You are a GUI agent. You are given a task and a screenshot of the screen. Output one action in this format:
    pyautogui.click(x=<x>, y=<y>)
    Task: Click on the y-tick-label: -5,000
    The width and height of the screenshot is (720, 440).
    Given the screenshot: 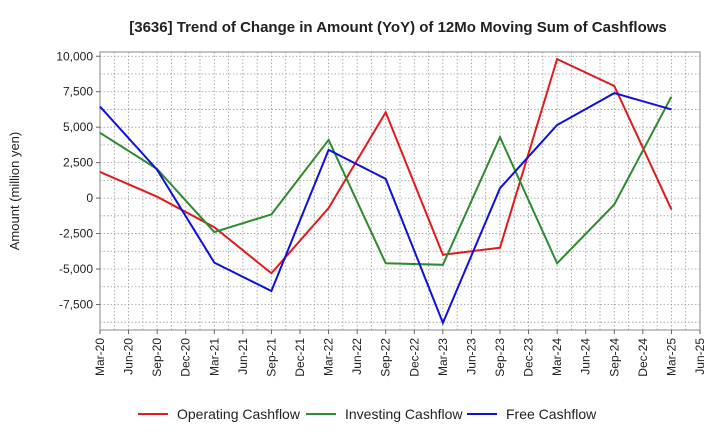 What is the action you would take?
    pyautogui.click(x=76, y=269)
    